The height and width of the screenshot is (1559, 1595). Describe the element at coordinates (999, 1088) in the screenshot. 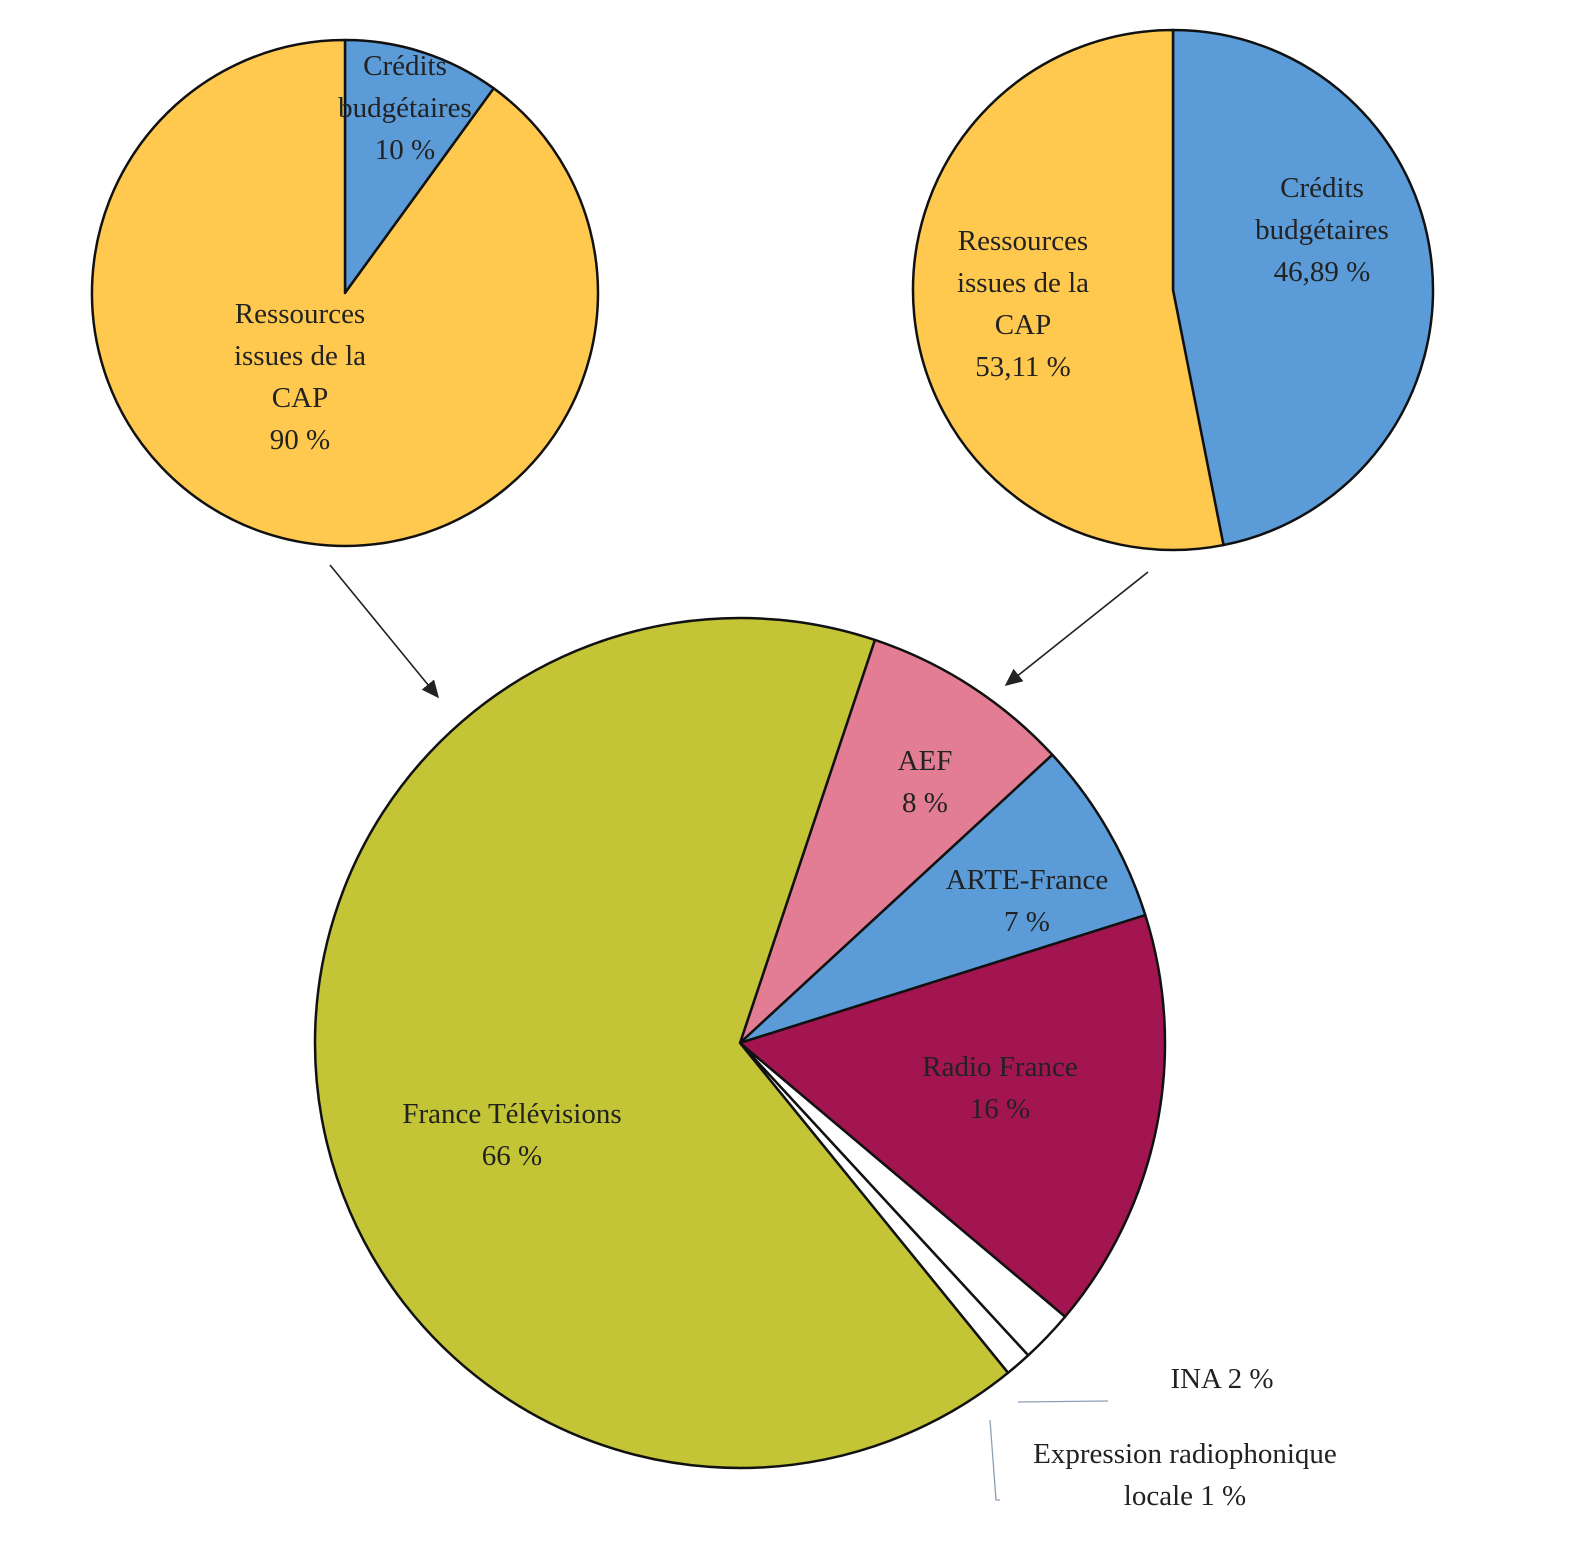

I see `allocation-label-2: Radio France 16 %` at that location.